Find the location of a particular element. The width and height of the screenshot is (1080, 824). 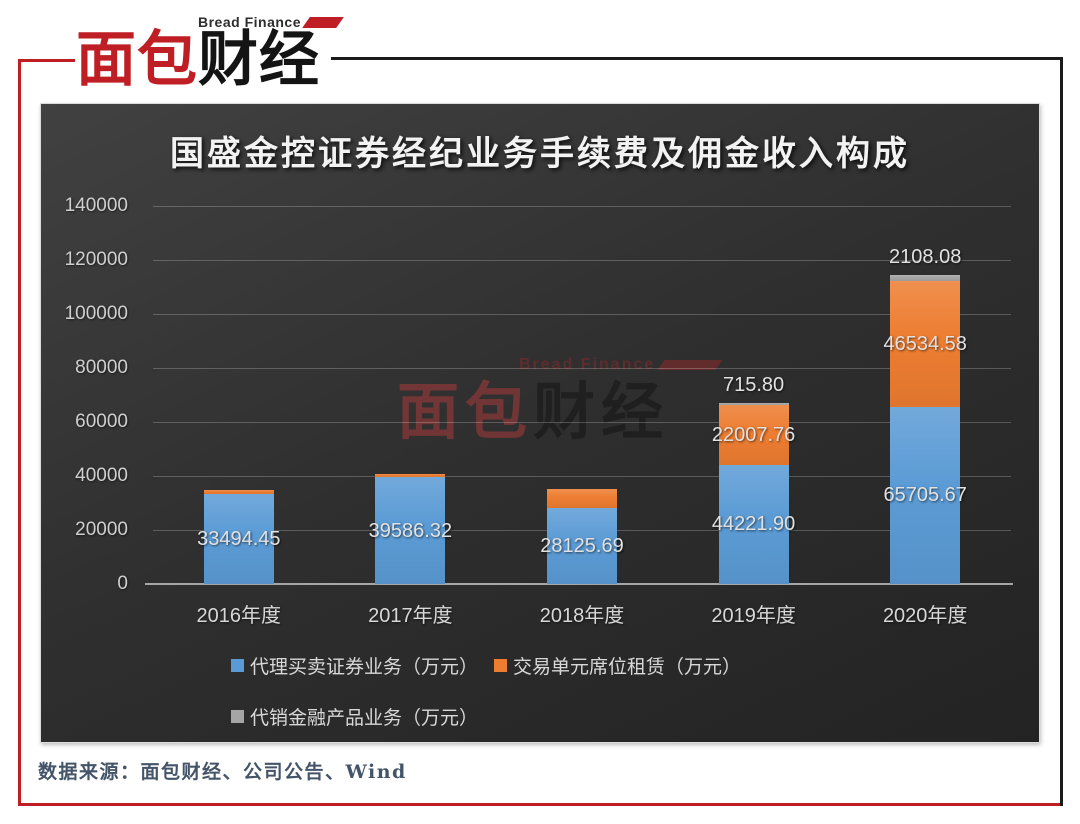

data-source: 数据来源：面包财经、公司公告、Wind is located at coordinates (222, 772).